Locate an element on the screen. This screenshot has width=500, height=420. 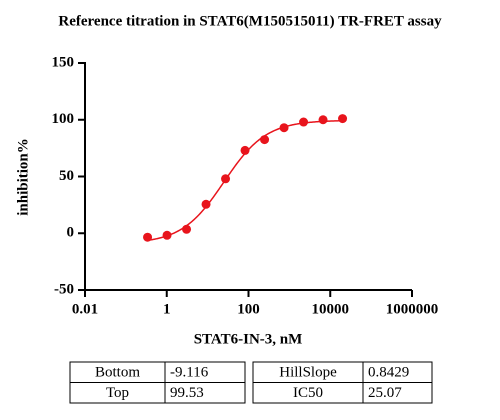
table-value: 0.8429 is located at coordinates (388, 373).